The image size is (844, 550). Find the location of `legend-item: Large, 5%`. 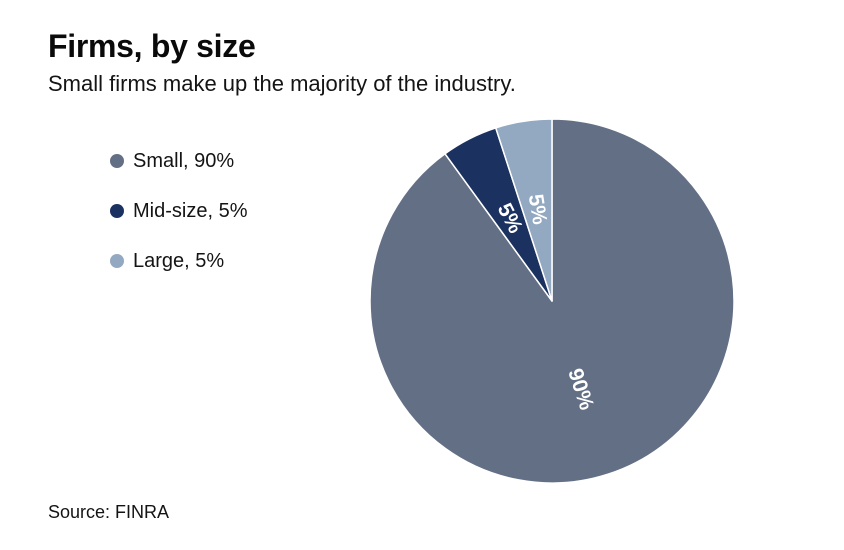

legend-item: Large, 5% is located at coordinates (178, 261).